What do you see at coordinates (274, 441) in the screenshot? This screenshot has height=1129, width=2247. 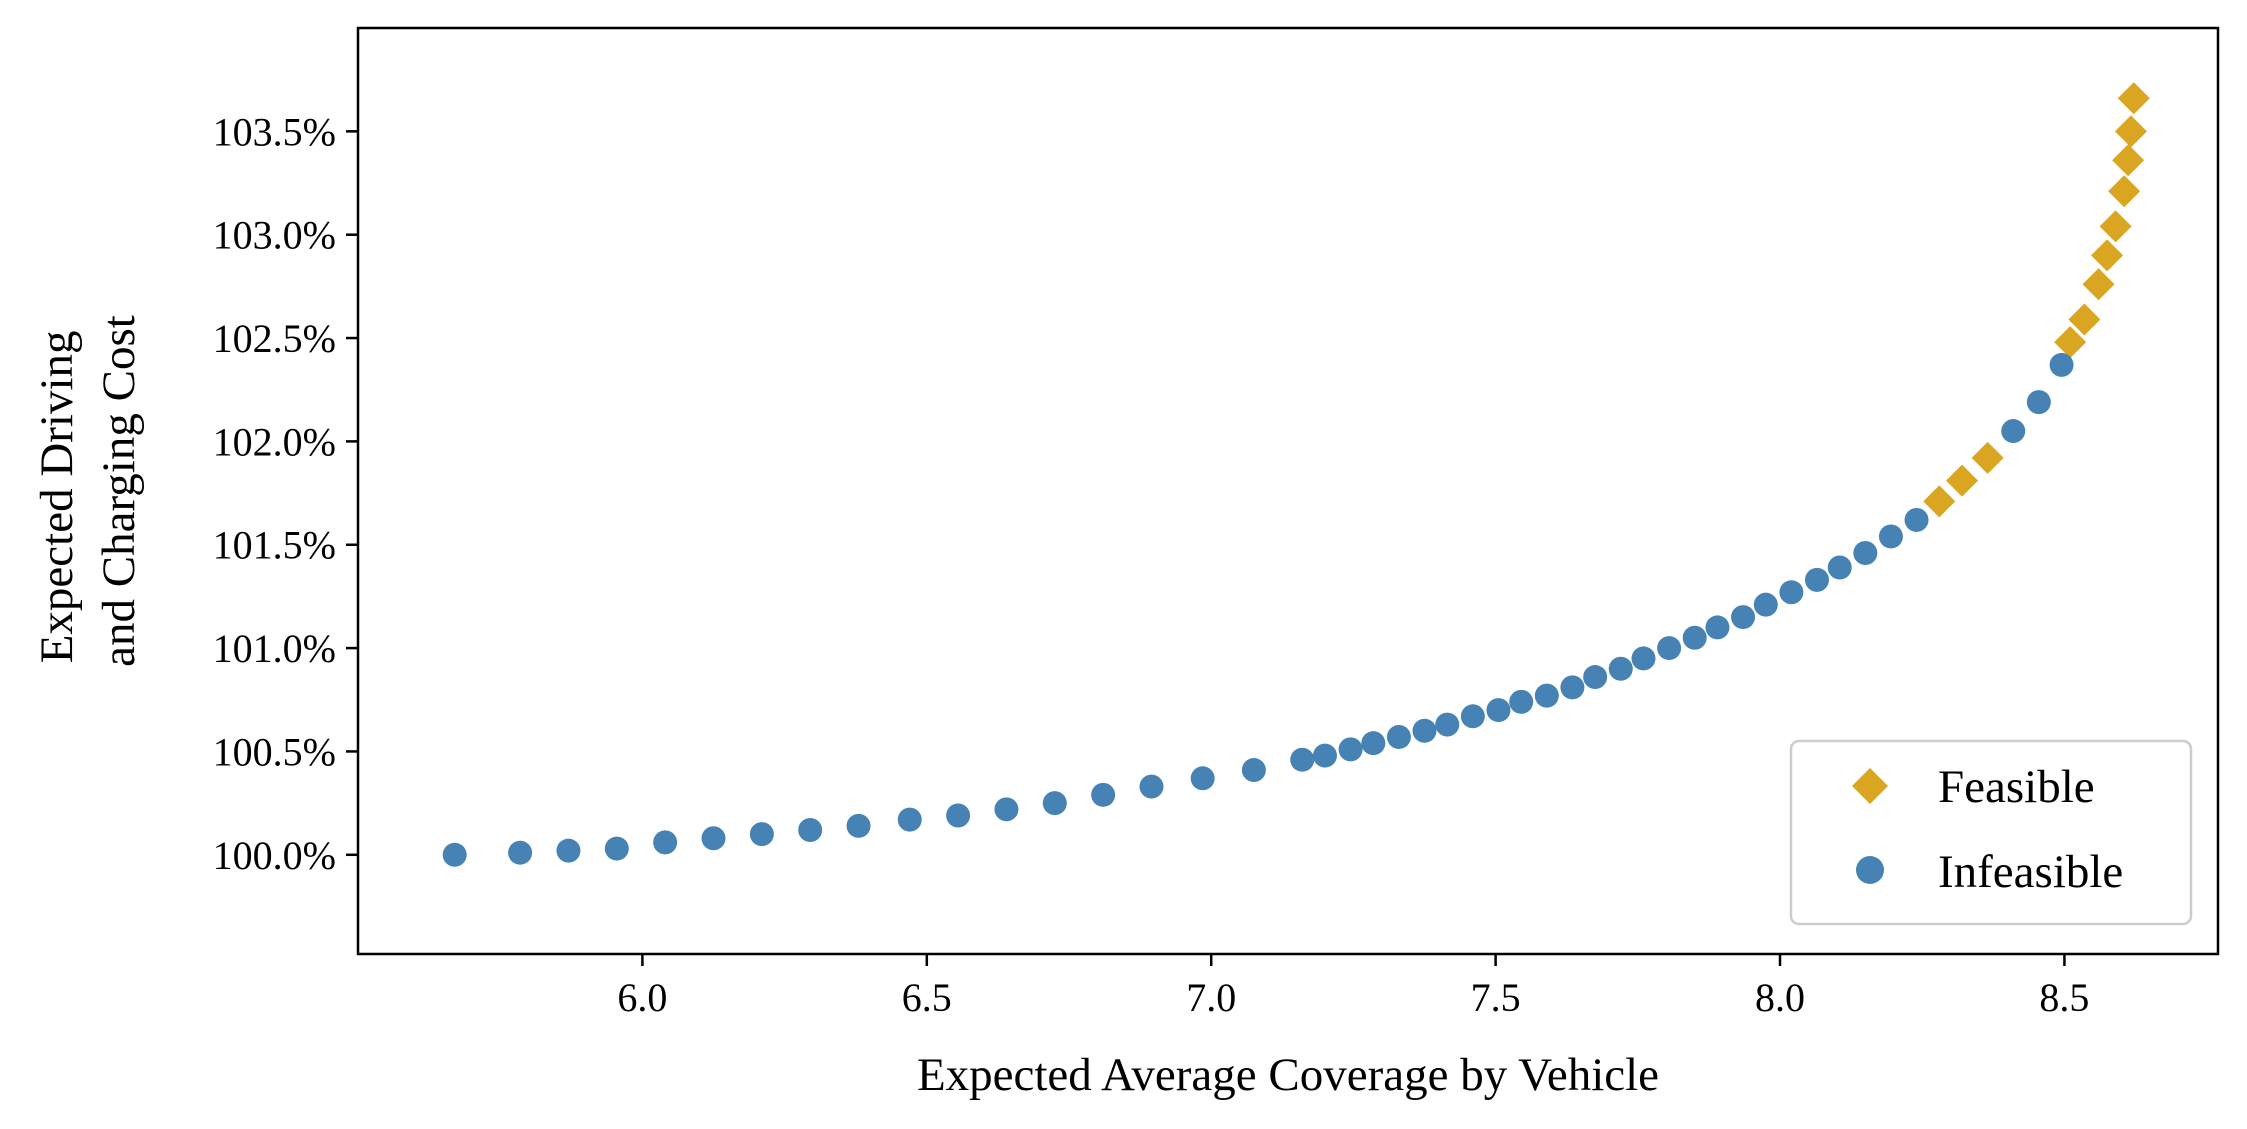 I see `y-tick-label: 102.0%` at bounding box center [274, 441].